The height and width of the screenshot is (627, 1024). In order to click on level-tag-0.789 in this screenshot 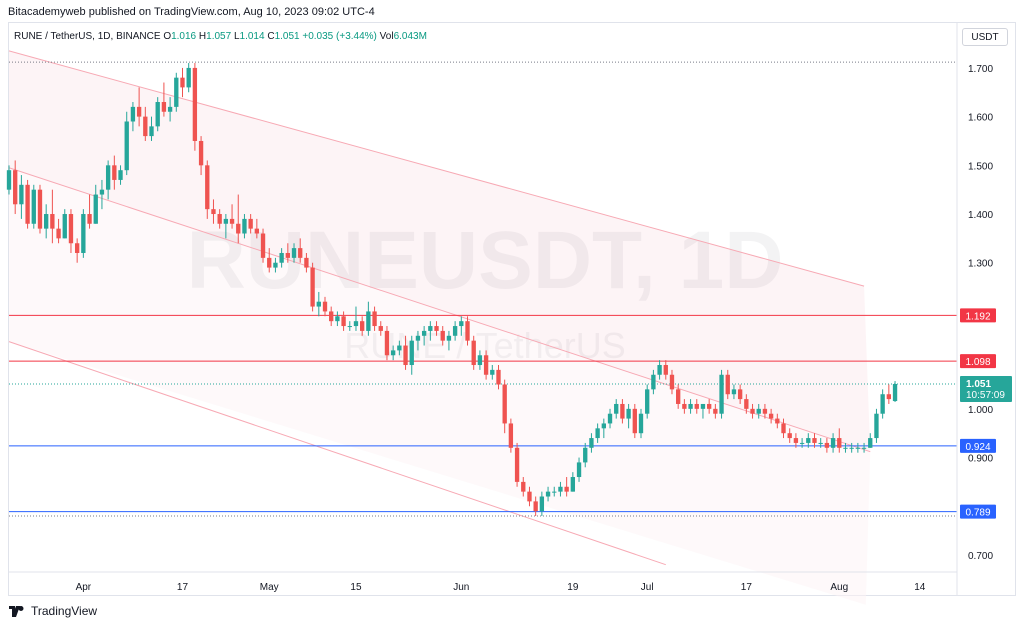, I will do `click(978, 511)`.